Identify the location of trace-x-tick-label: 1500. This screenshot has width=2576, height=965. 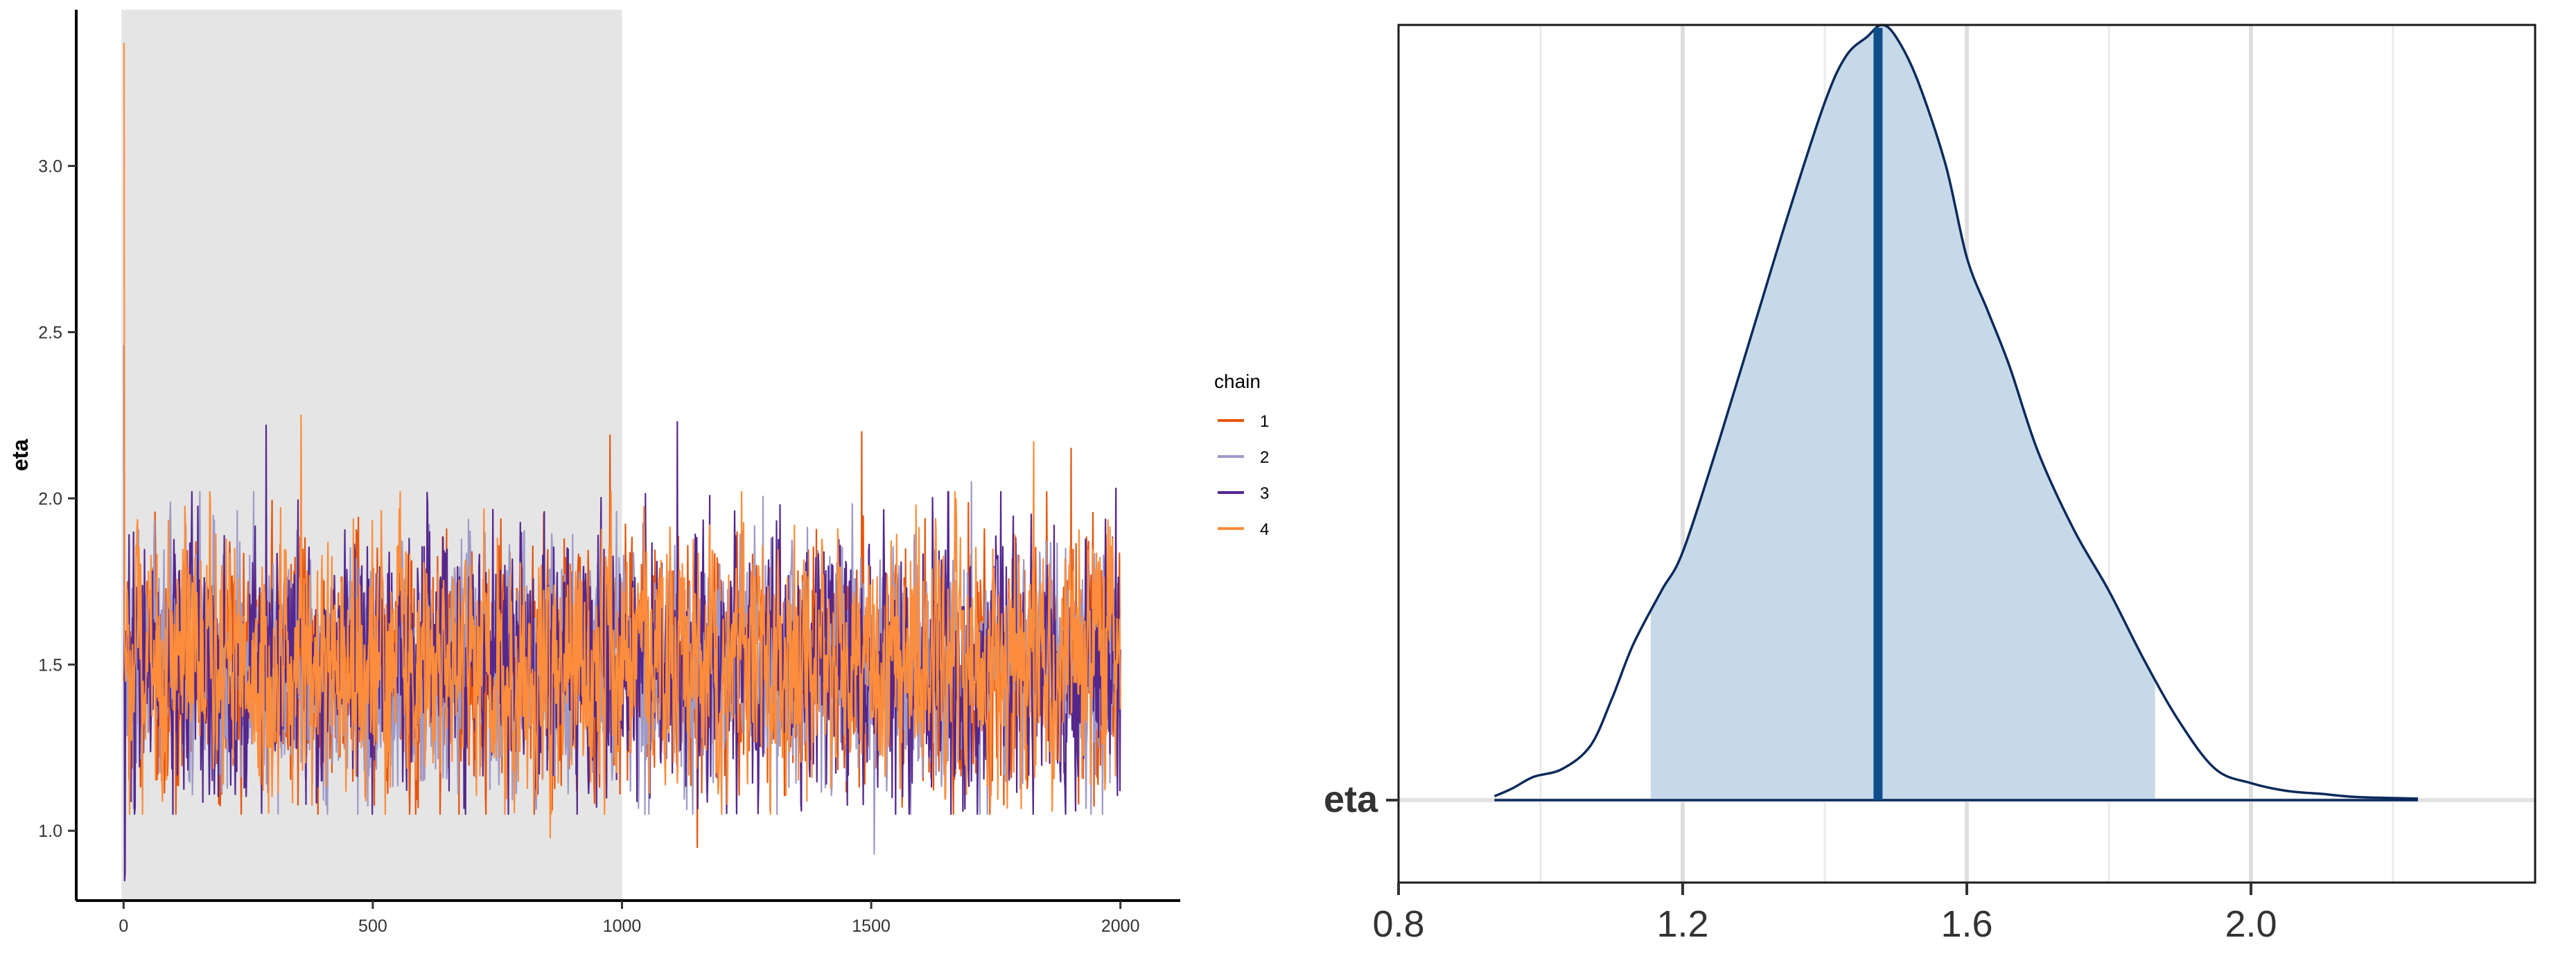
(871, 926).